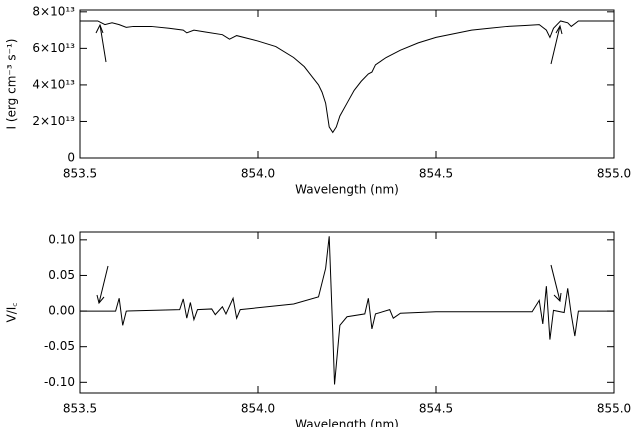  What do you see at coordinates (61, 311) in the screenshot?
I see `y-tick-label: 0.00` at bounding box center [61, 311].